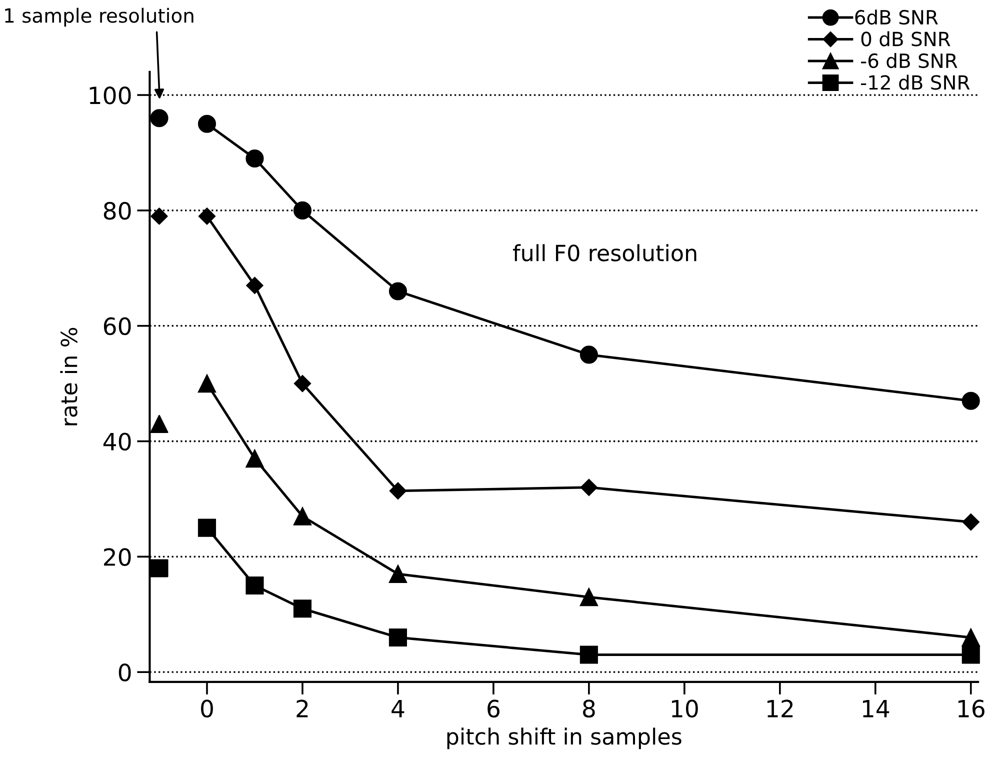  I want to click on text: 1 sample resolution, so click(99, 17).